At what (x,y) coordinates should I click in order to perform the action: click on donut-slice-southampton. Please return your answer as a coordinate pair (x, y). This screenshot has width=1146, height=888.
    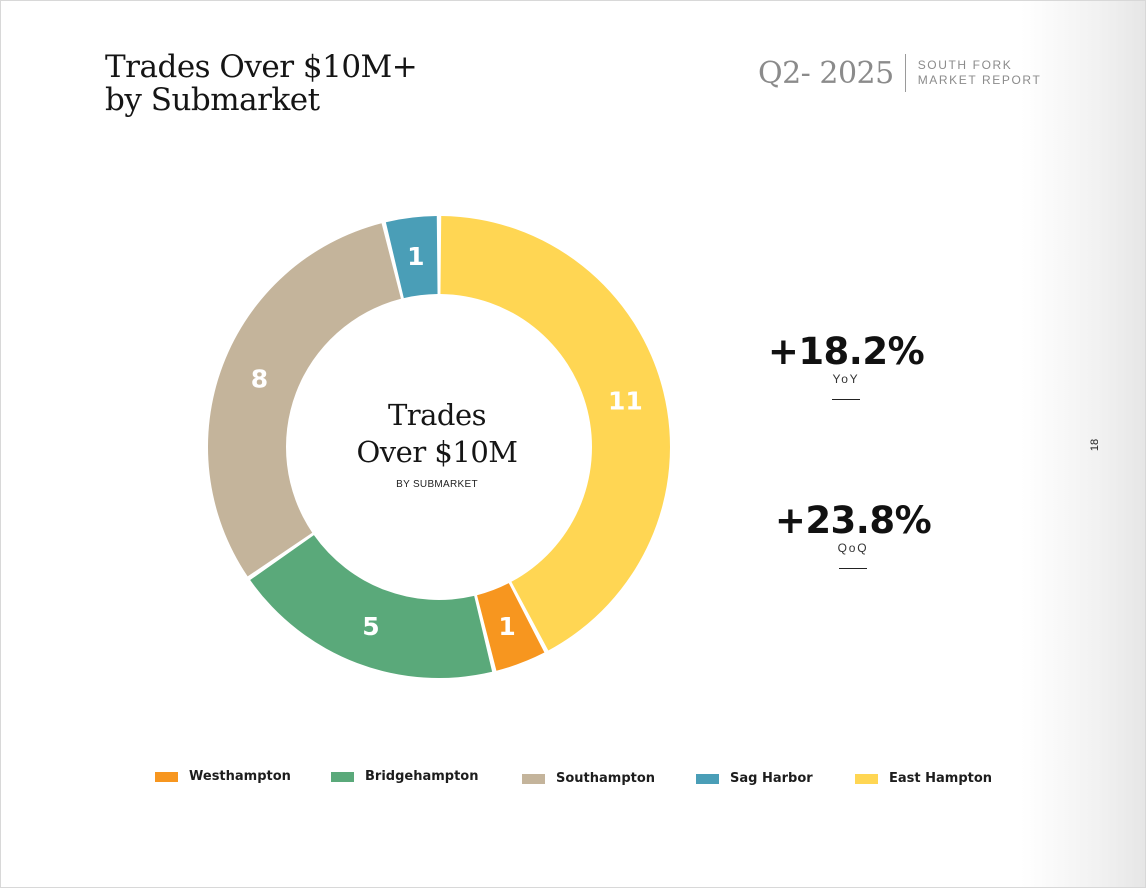
    Looking at the image, I should click on (304, 400).